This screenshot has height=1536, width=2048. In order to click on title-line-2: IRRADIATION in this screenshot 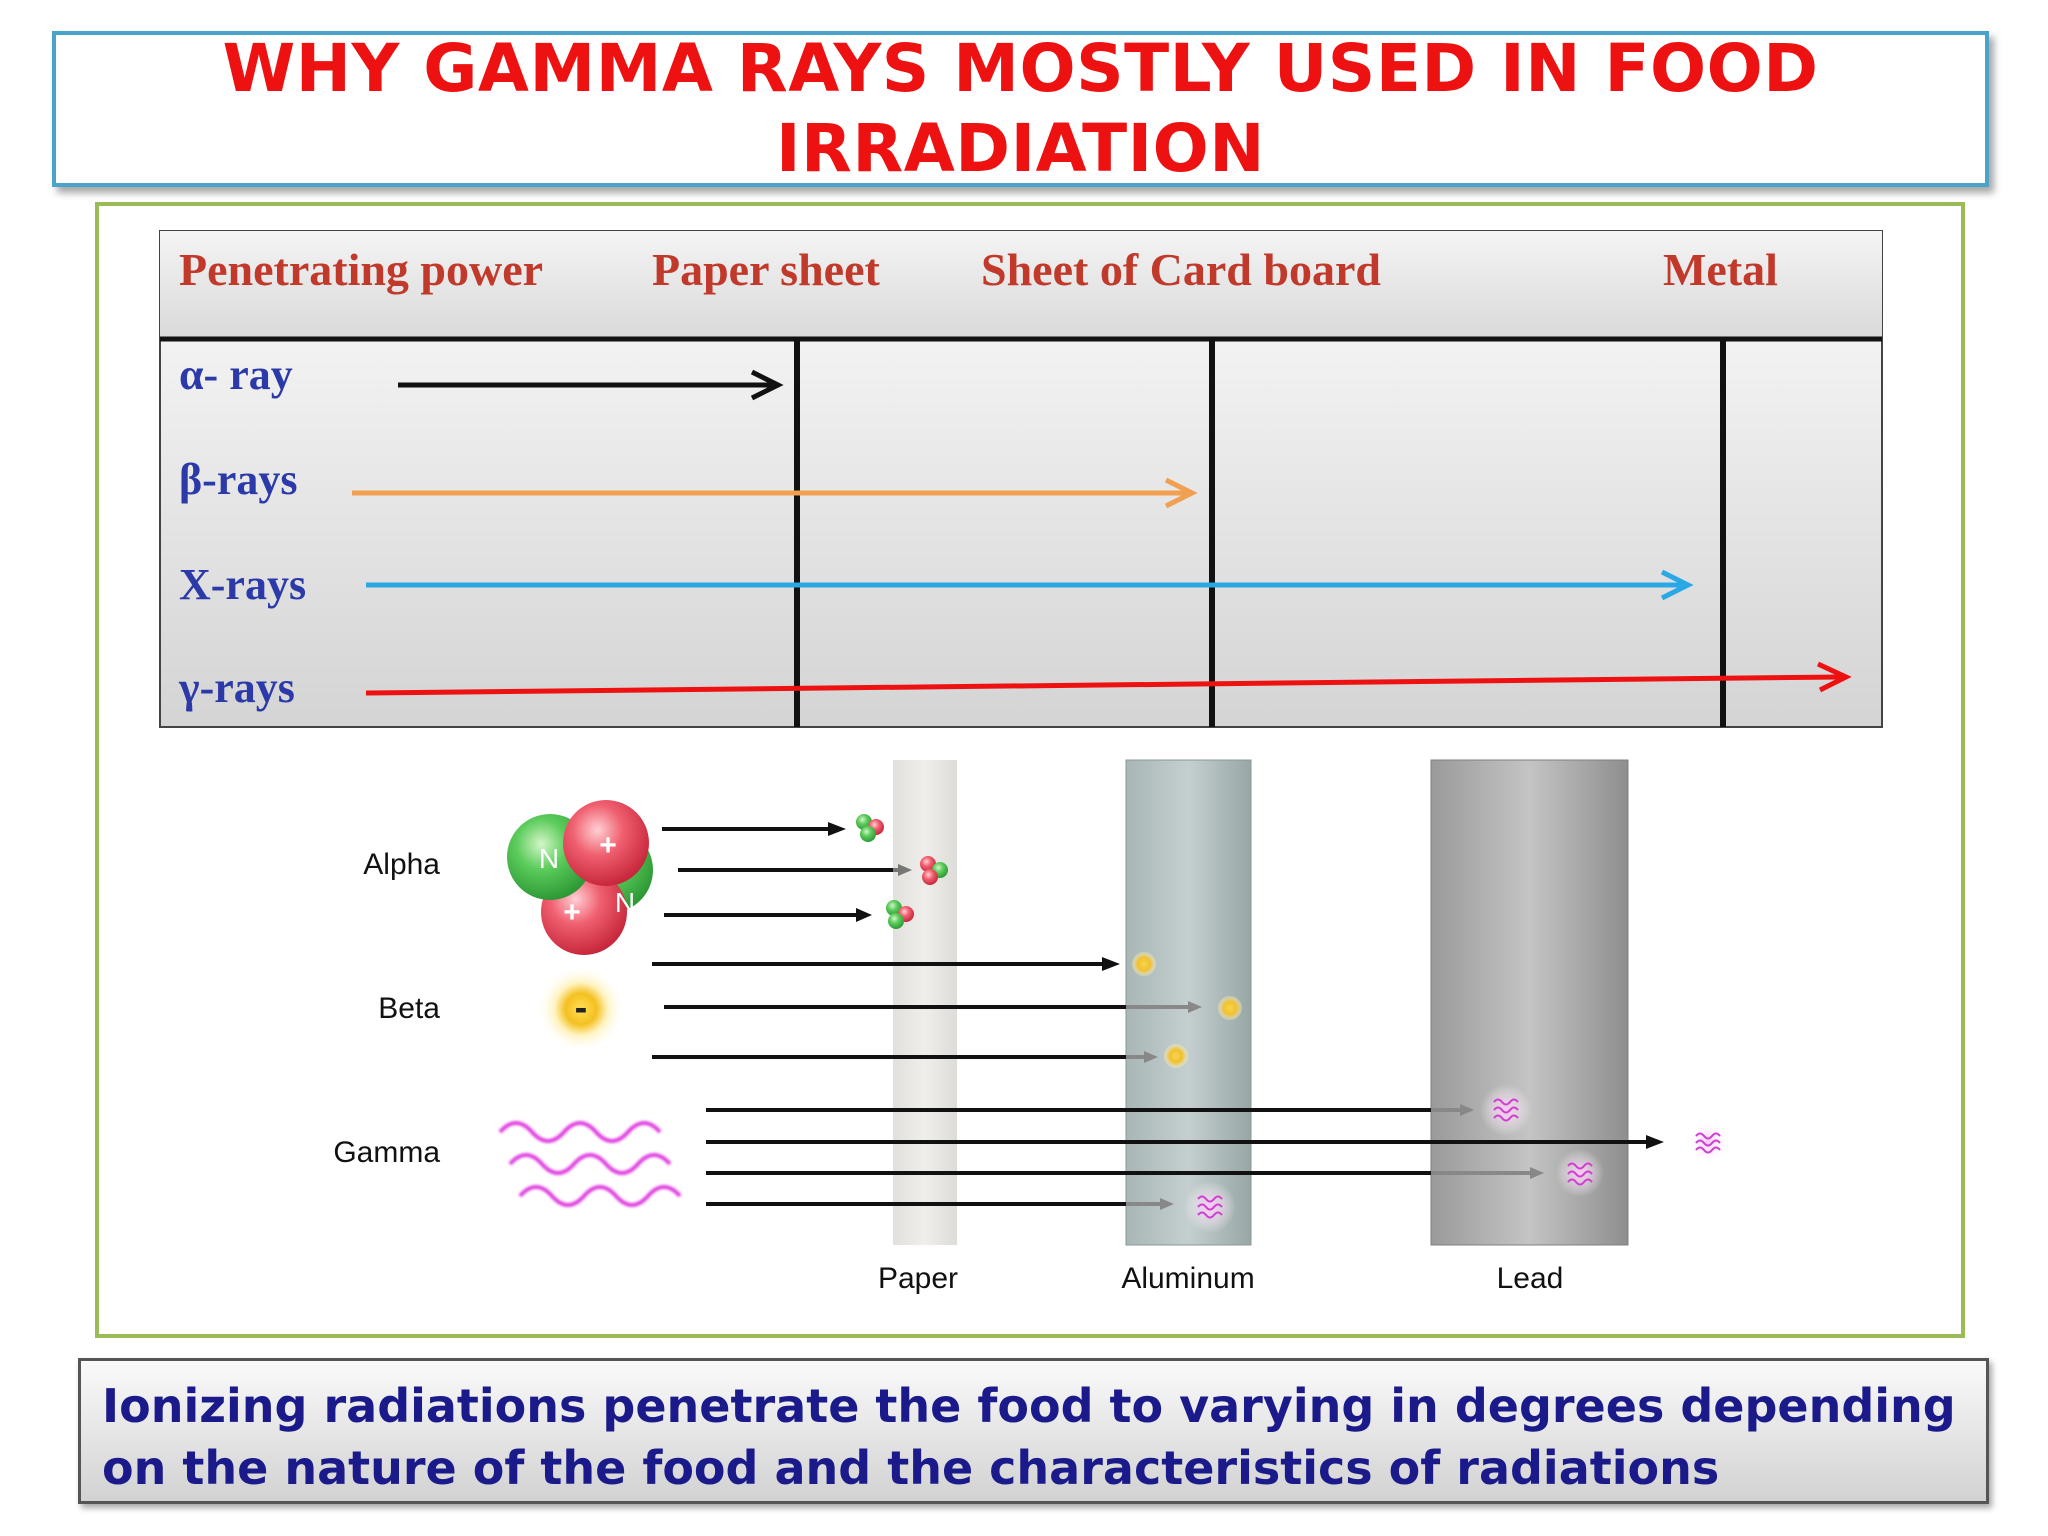, I will do `click(1020, 148)`.